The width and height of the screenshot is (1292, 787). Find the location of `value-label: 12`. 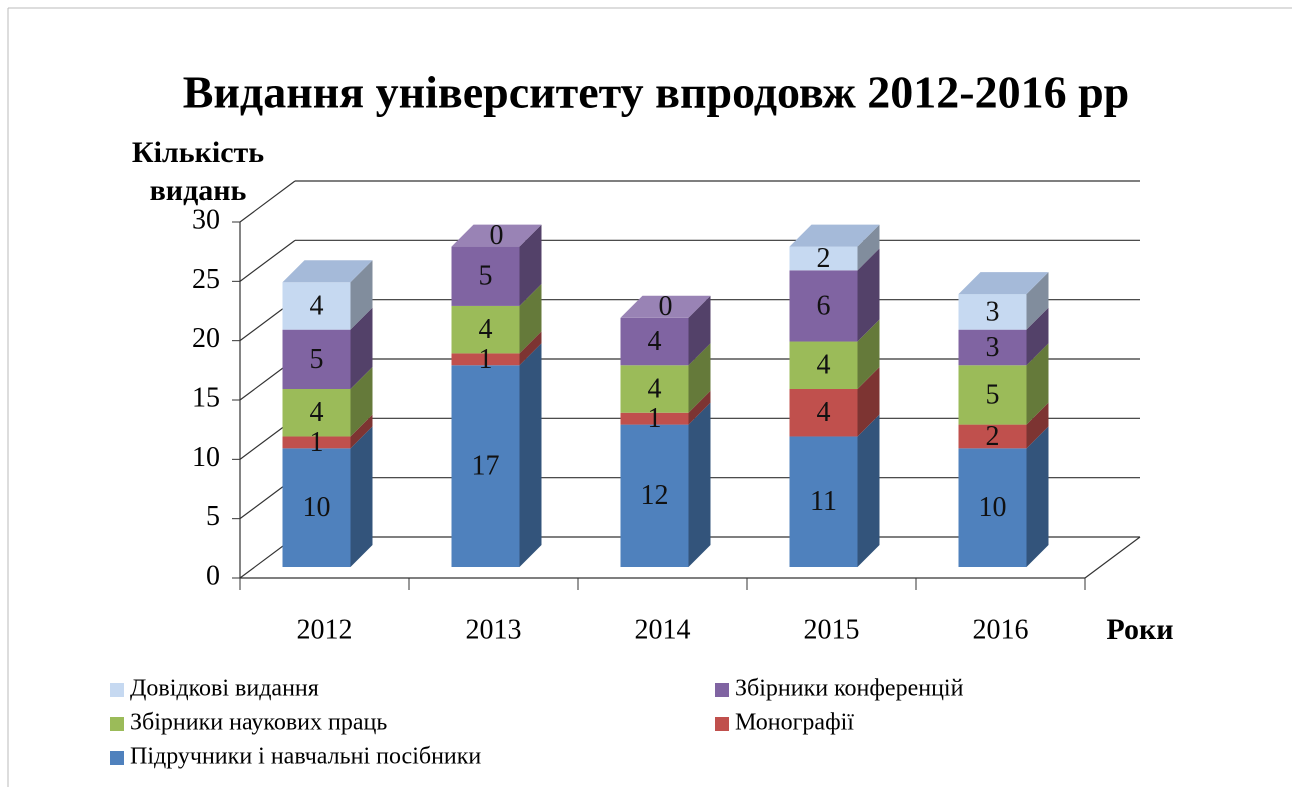

value-label: 12 is located at coordinates (655, 495).